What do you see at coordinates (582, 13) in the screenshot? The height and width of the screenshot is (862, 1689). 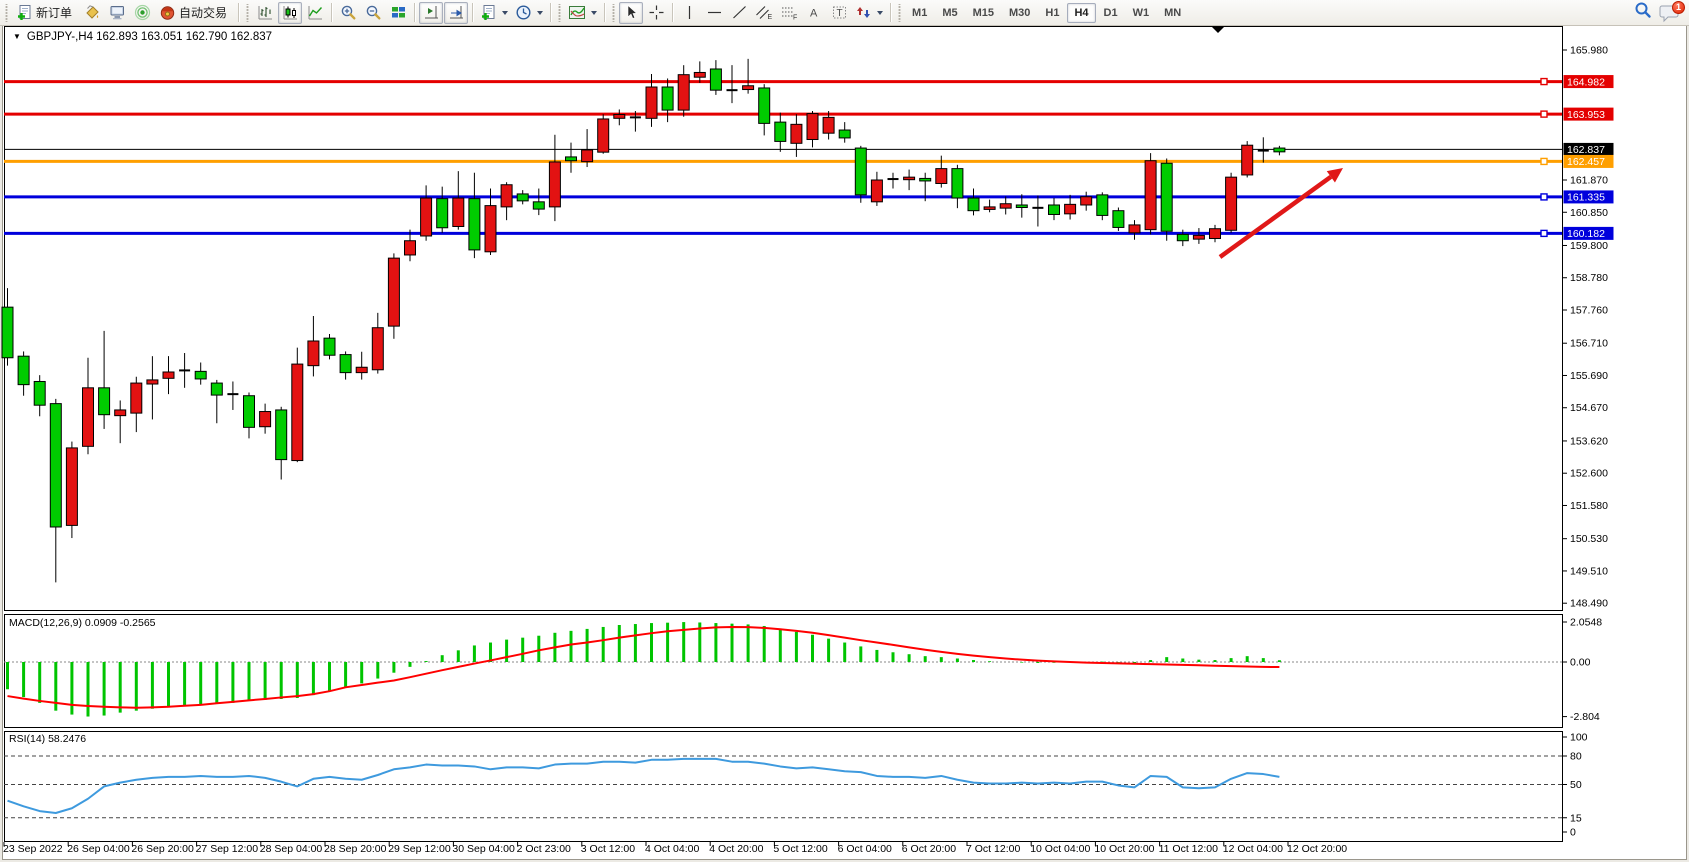 I see `indicators-button` at bounding box center [582, 13].